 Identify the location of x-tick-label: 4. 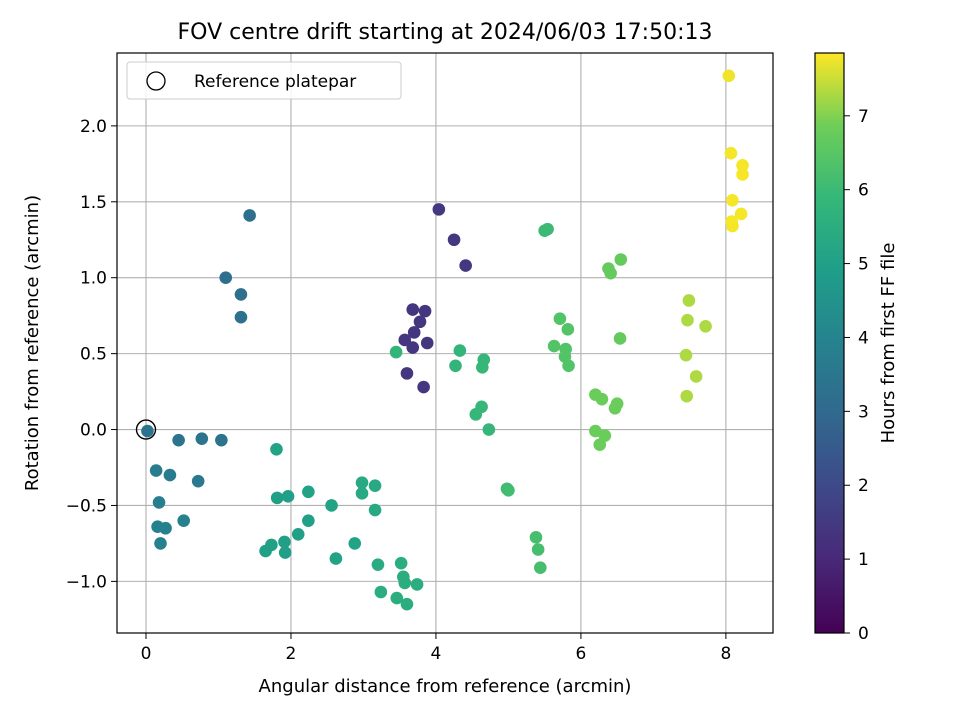
(436, 654).